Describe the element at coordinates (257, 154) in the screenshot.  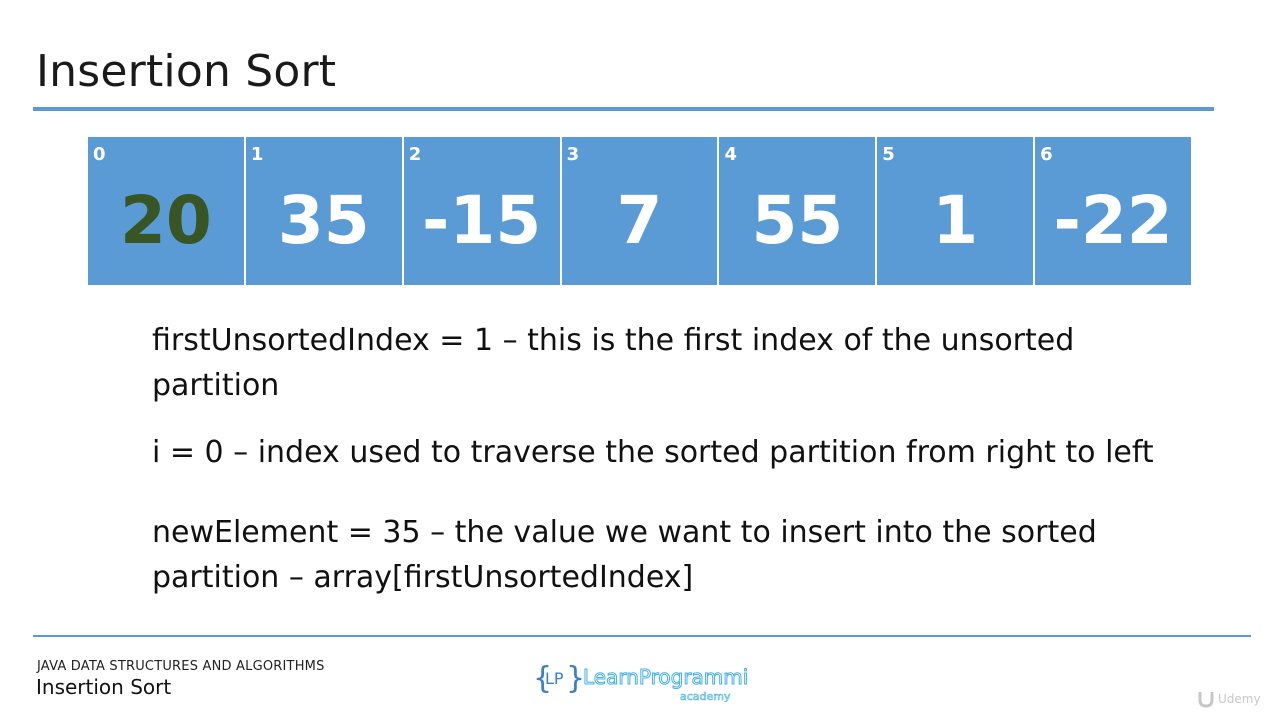
I see `cell-index: 1` at that location.